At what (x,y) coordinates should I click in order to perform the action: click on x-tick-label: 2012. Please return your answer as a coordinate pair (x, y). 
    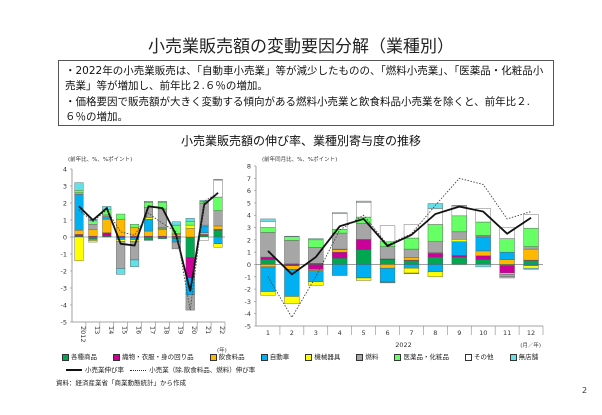
    Looking at the image, I should click on (83, 334).